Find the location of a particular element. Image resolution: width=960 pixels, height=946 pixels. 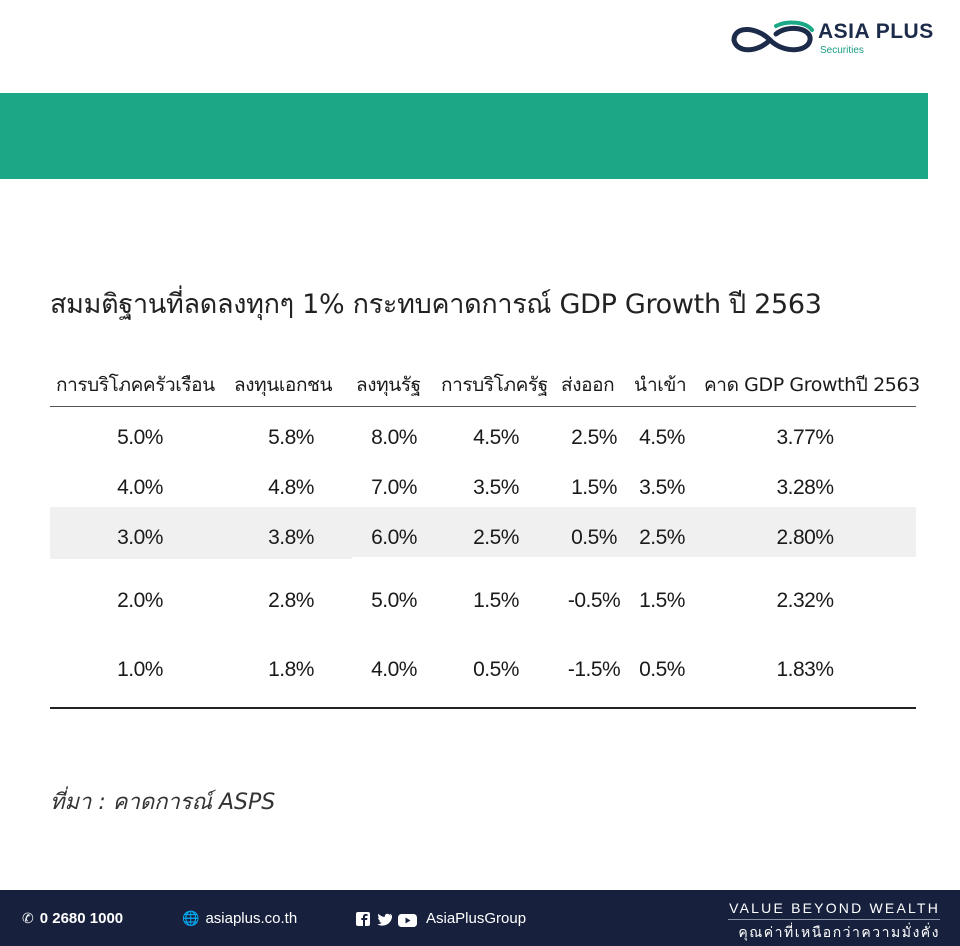

brand-sub: Securities is located at coordinates (842, 50).